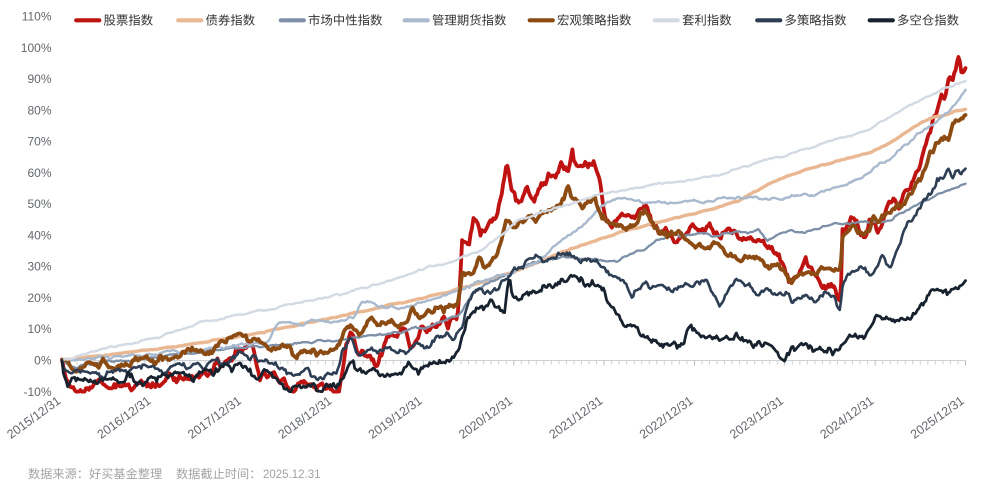  What do you see at coordinates (39, 142) in the screenshot?
I see `svg-text: 70%` at bounding box center [39, 142].